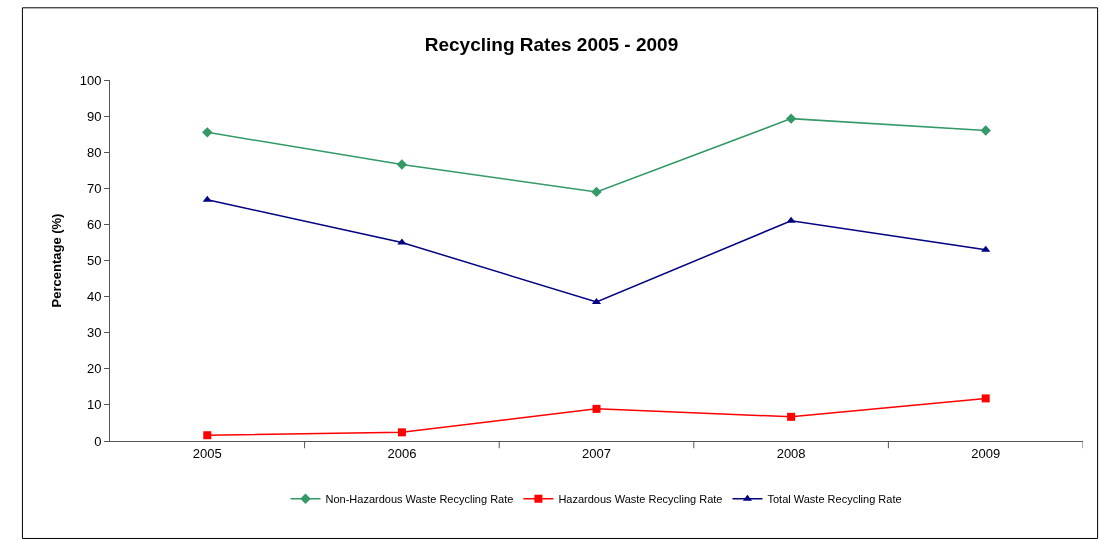 Image resolution: width=1103 pixels, height=541 pixels. I want to click on y-tick-label: 0, so click(98, 441).